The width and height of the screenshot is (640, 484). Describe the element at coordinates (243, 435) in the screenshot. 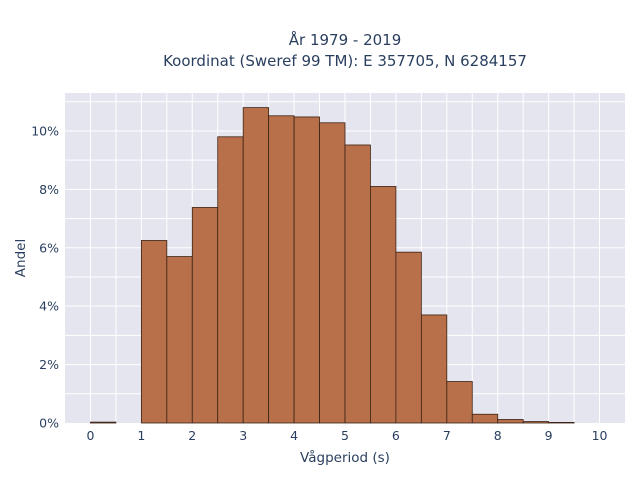

I see `x-tick-label: 3` at that location.